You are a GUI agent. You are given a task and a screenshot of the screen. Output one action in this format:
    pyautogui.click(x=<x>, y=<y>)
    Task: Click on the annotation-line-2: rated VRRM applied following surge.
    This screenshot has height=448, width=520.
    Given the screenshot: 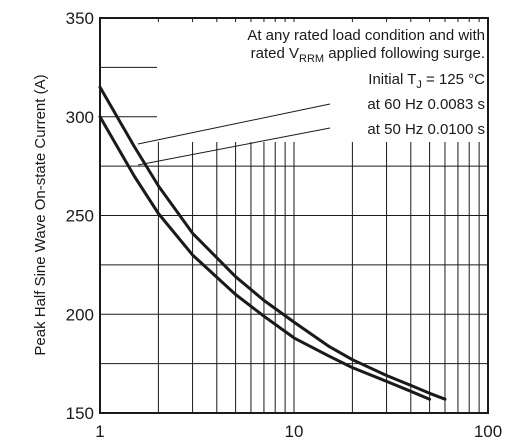 What is the action you would take?
    pyautogui.click(x=368, y=55)
    